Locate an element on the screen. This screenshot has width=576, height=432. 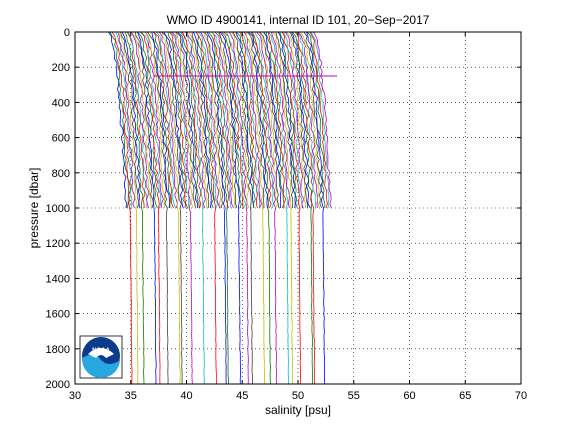
x-tick-label: 65 is located at coordinates (465, 396).